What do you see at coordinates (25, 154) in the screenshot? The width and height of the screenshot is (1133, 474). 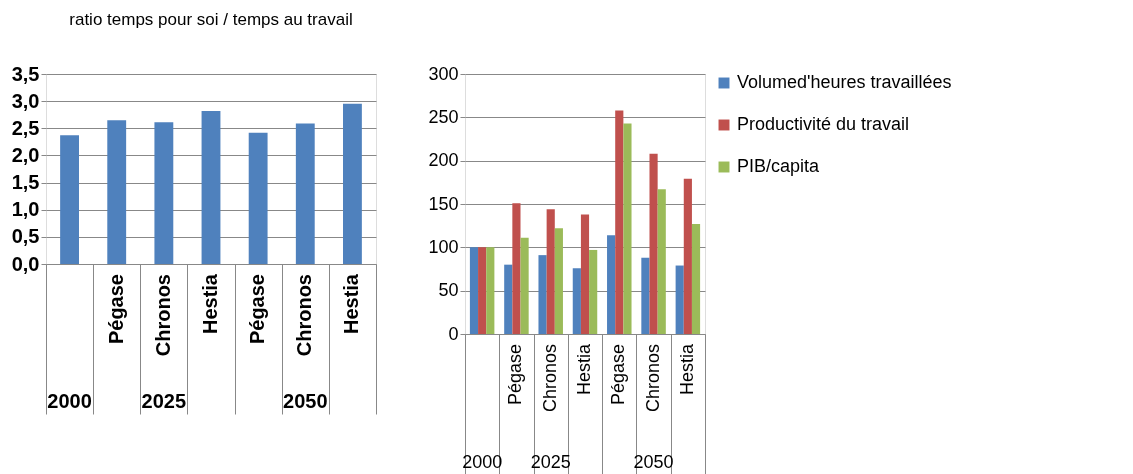 I see `y-tick-label: 2,0` at bounding box center [25, 154].